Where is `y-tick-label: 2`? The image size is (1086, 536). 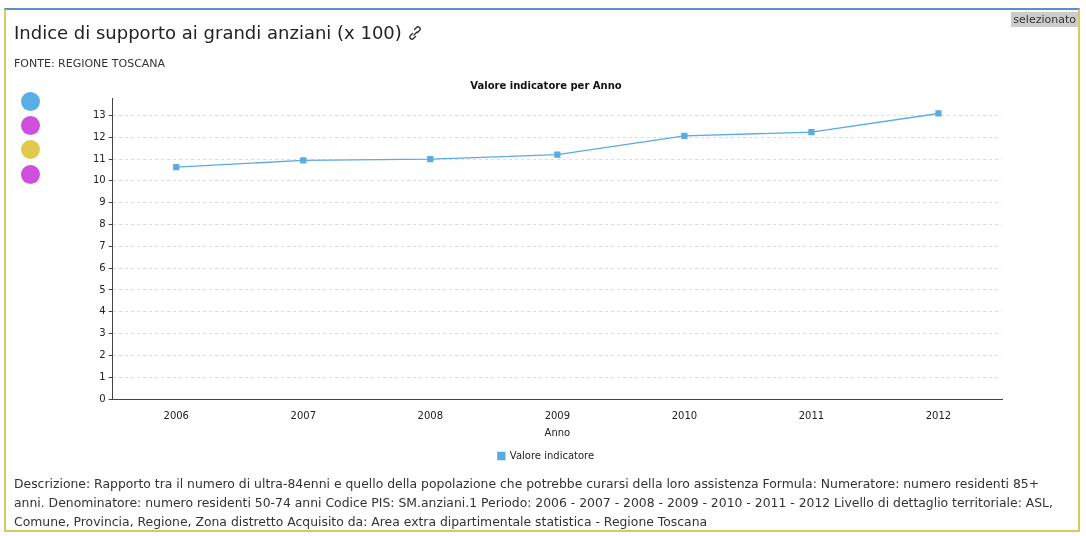
y-tick-label: 2 is located at coordinates (102, 354).